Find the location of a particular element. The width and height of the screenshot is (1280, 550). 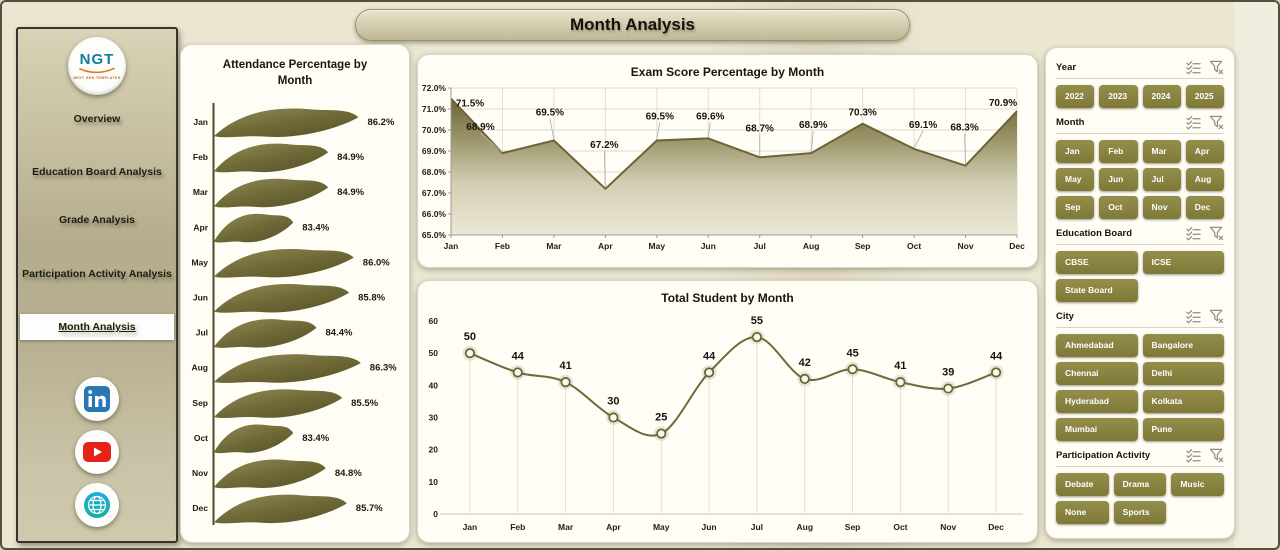

attendance-value-label: 85.8% is located at coordinates (371, 298).